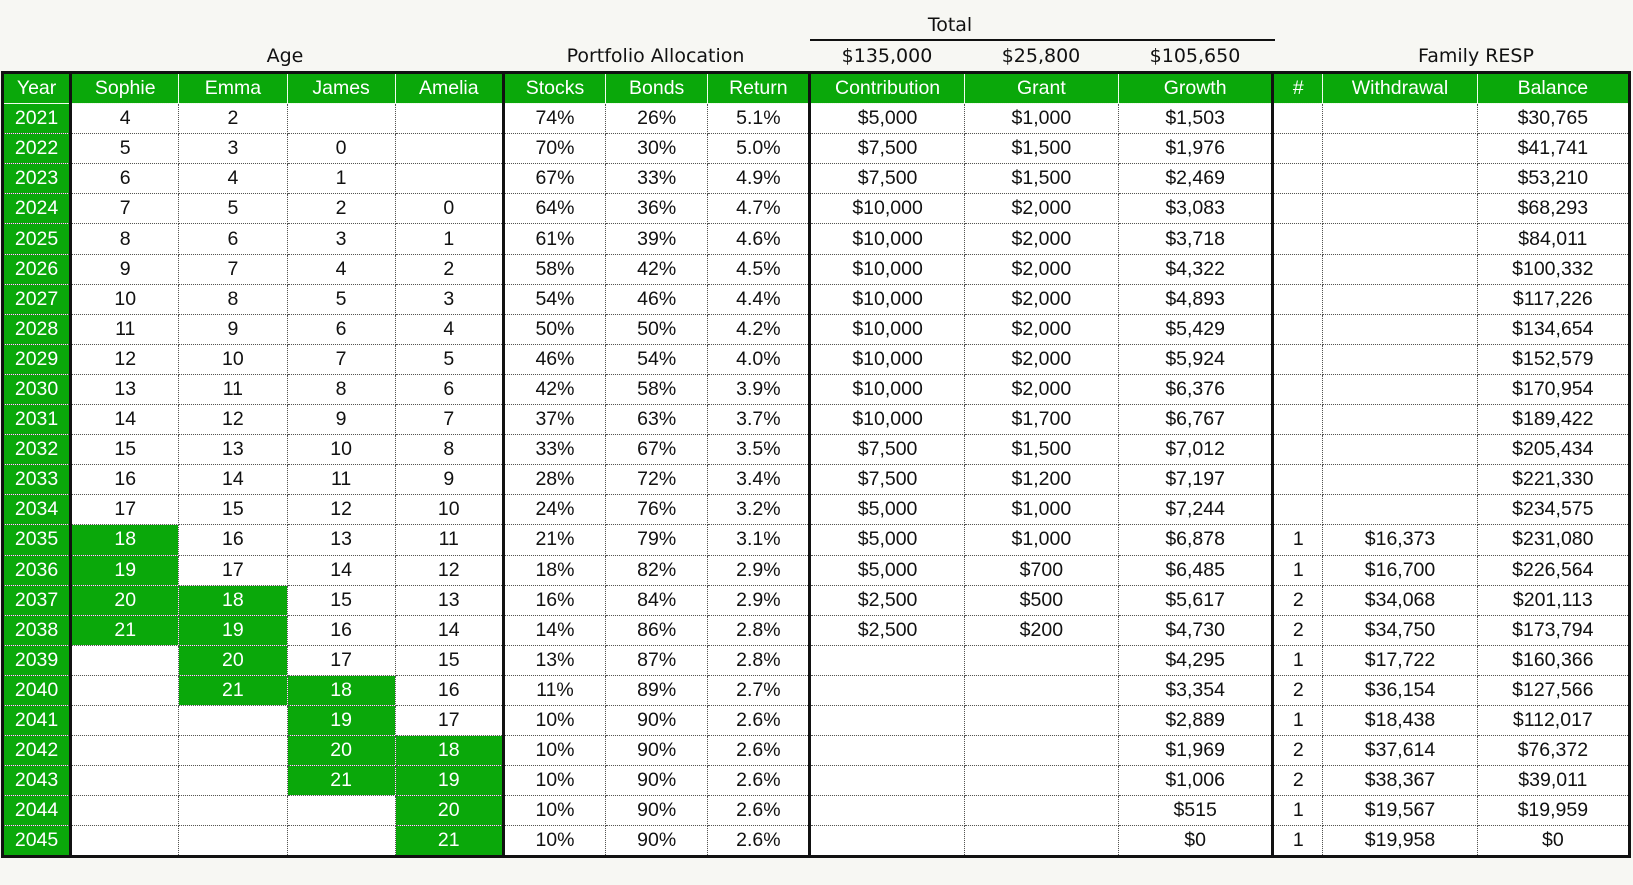 The width and height of the screenshot is (1633, 885). What do you see at coordinates (125, 88) in the screenshot?
I see `column-header-sophie: Sophie` at bounding box center [125, 88].